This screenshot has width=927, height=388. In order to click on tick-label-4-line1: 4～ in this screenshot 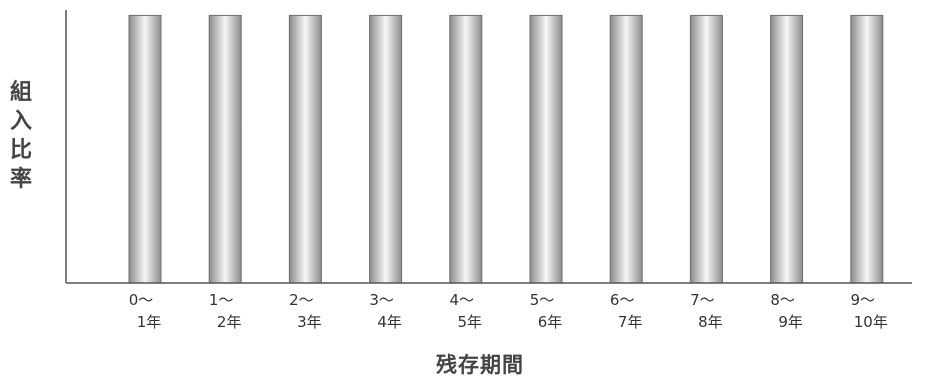, I will do `click(462, 300)`.